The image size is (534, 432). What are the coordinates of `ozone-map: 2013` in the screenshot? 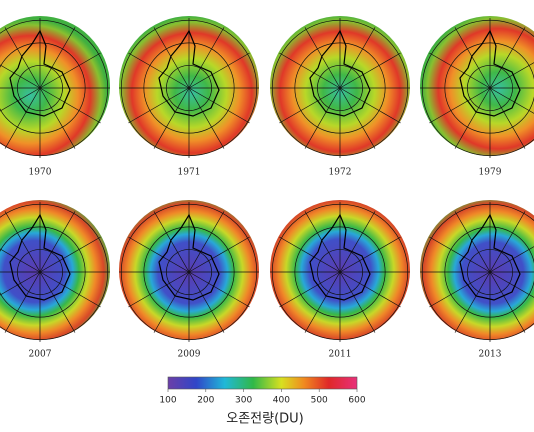 It's located at (477, 280).